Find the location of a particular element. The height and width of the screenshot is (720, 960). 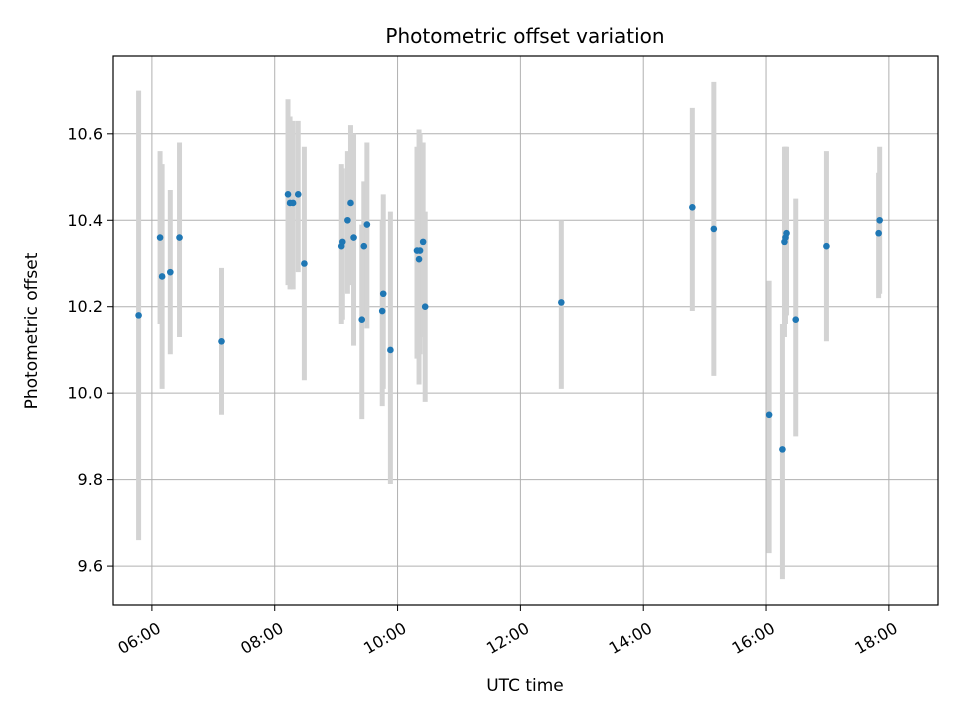

chart-title: Photometric offset variation is located at coordinates (524, 36).